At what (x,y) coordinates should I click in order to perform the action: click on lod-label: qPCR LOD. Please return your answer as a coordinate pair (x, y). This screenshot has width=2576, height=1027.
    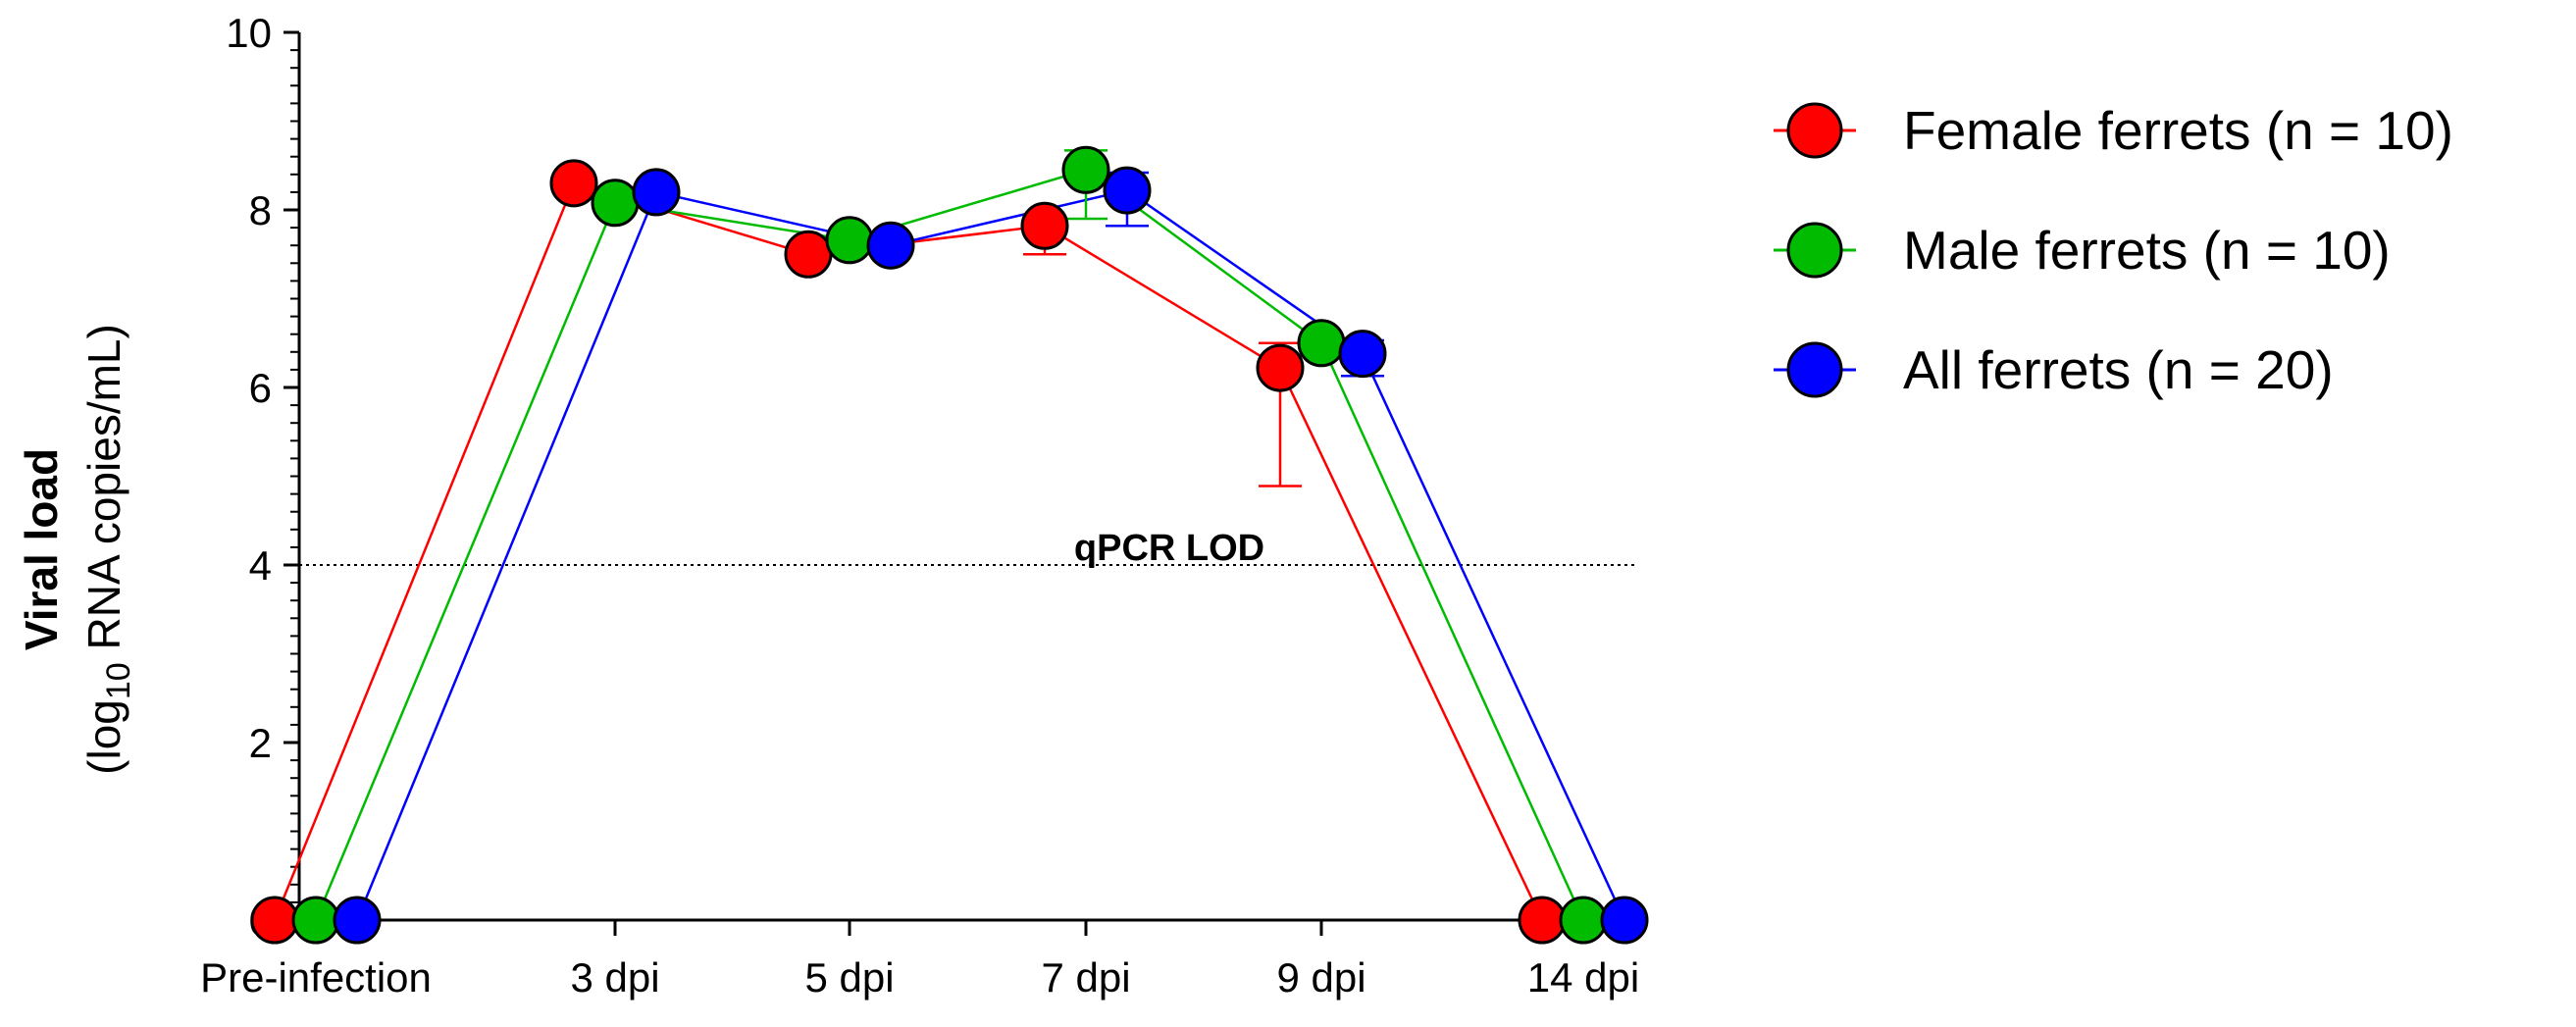
    Looking at the image, I should click on (1169, 548).